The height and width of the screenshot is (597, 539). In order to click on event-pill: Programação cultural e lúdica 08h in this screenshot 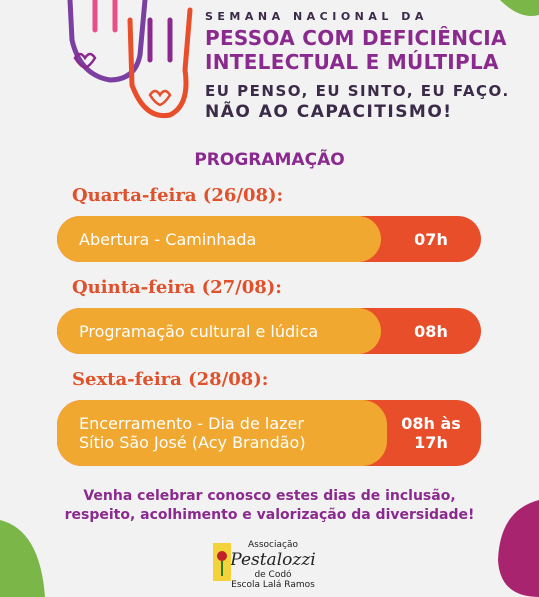, I will do `click(269, 331)`.